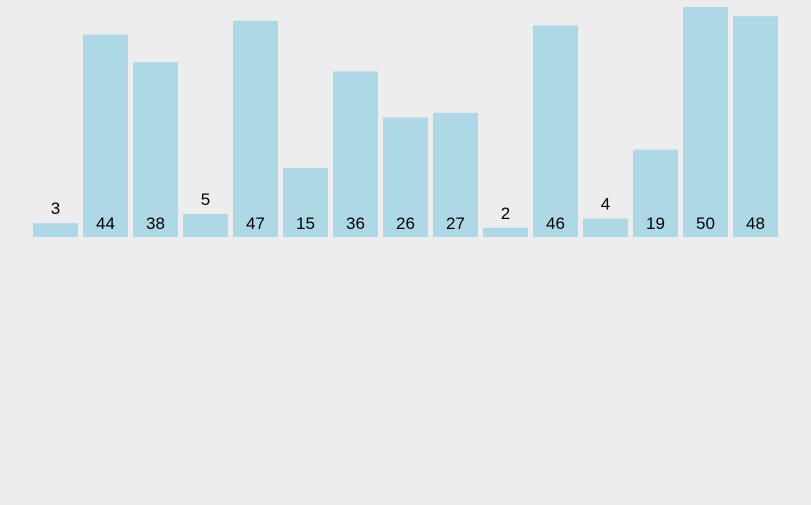 Image resolution: width=811 pixels, height=505 pixels. Describe the element at coordinates (555, 223) in the screenshot. I see `data-label: 46` at that location.